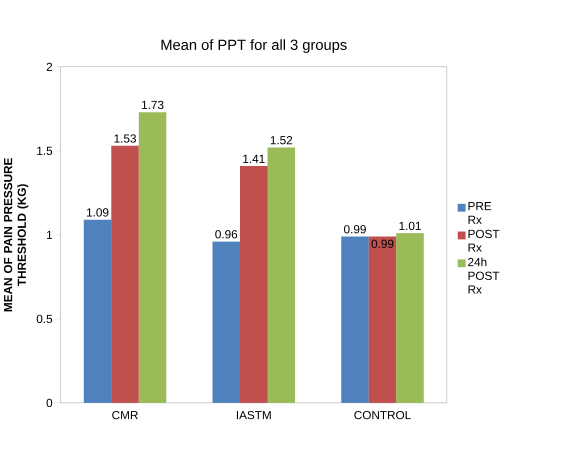 The width and height of the screenshot is (581, 471). Describe the element at coordinates (125, 415) in the screenshot. I see `x-tick-label: CMR` at that location.